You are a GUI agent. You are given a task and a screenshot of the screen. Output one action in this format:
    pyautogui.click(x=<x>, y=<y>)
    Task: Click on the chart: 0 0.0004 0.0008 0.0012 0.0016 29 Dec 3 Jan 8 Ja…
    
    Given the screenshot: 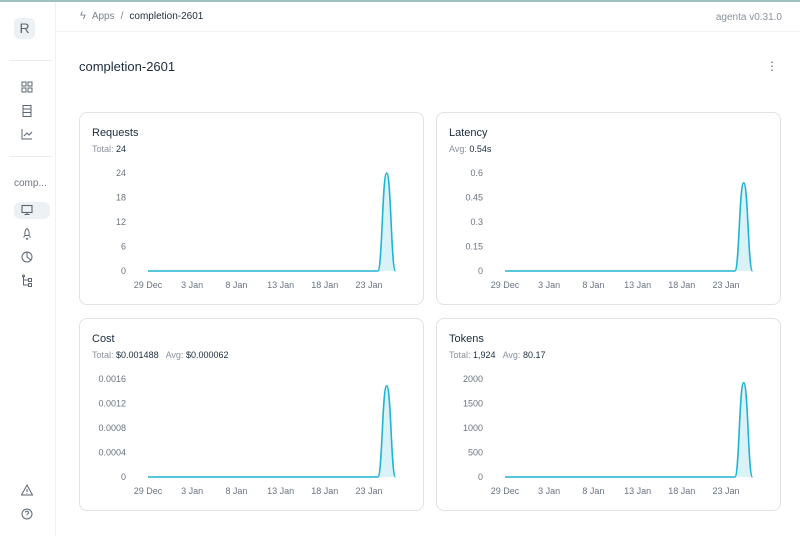 What is the action you would take?
    pyautogui.click(x=247, y=435)
    